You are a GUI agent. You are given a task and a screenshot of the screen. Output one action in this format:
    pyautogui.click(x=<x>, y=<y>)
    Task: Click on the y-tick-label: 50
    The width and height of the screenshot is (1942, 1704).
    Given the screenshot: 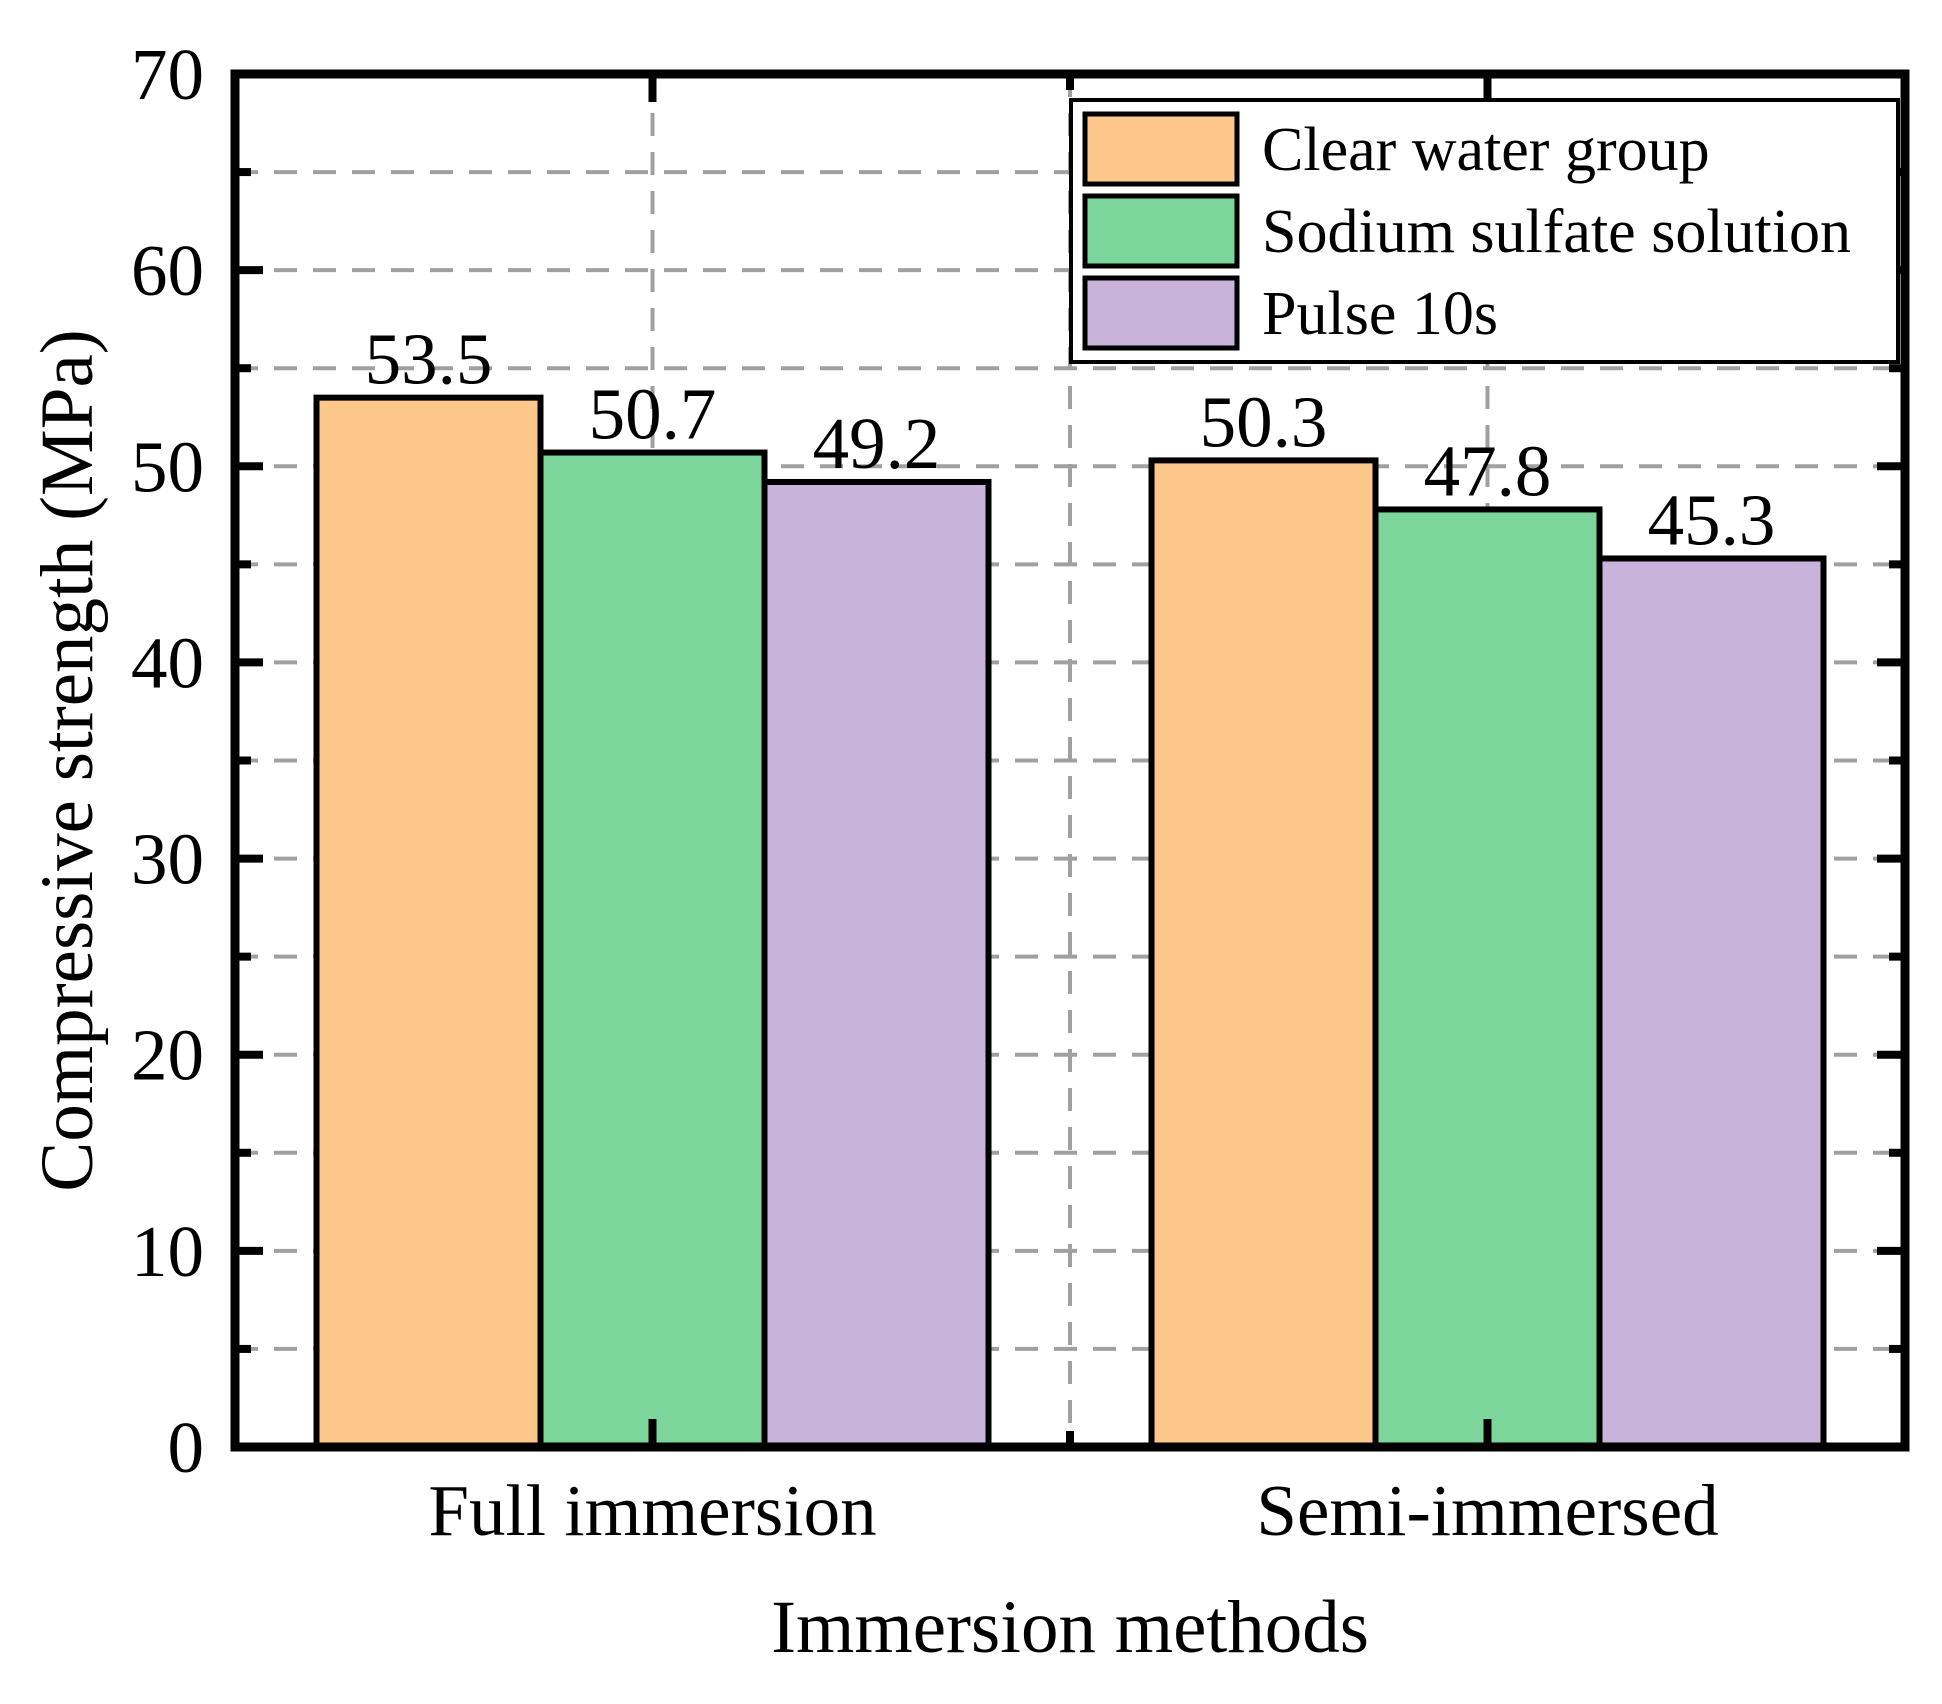 What is the action you would take?
    pyautogui.click(x=167, y=466)
    